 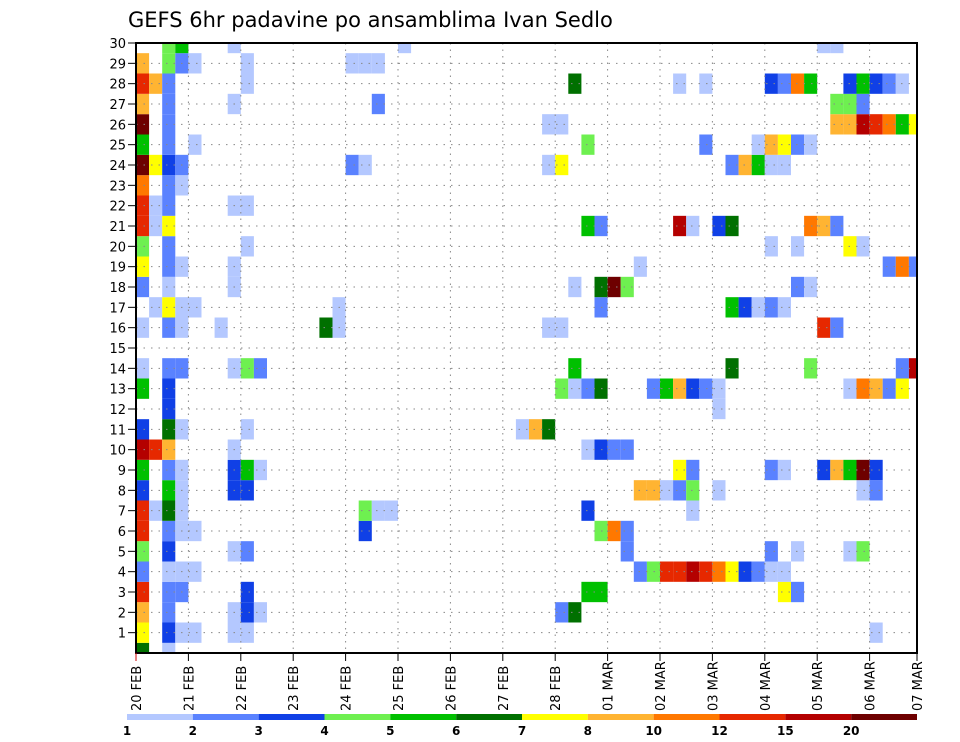 What do you see at coordinates (189, 688) in the screenshot?
I see `x-tick-label: 21 FEB` at bounding box center [189, 688].